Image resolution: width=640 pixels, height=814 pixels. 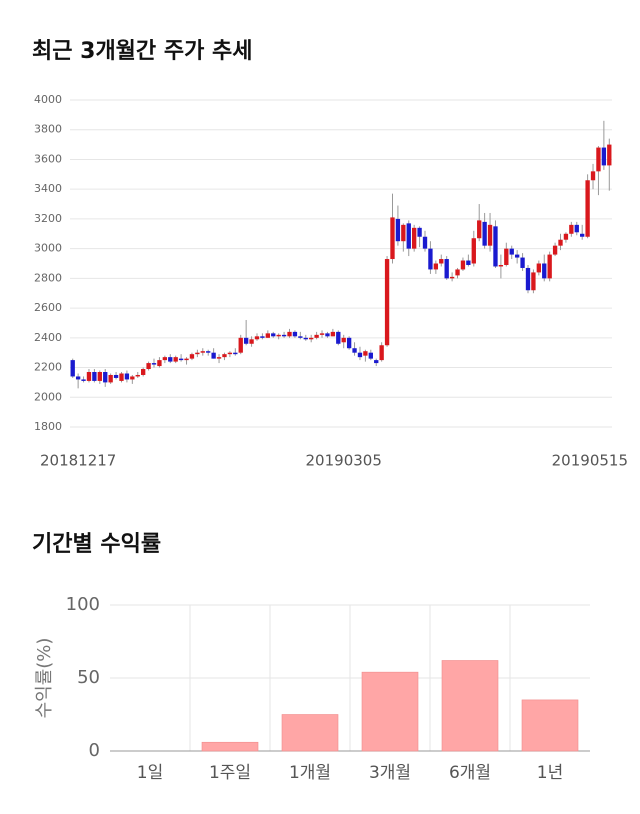 I want to click on x-tick-label: 1년, so click(x=550, y=773).